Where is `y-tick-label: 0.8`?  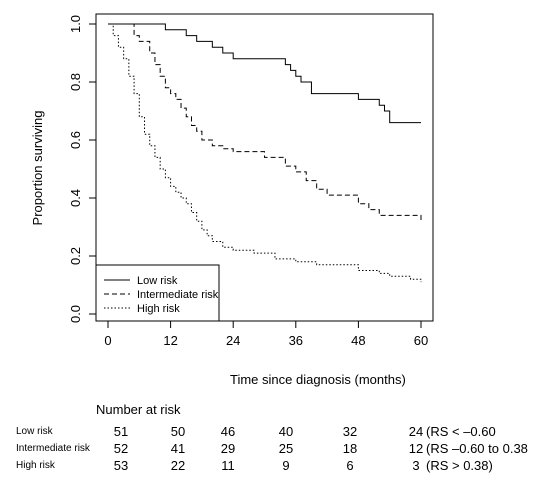
y-tick-label: 0.8 is located at coordinates (75, 82).